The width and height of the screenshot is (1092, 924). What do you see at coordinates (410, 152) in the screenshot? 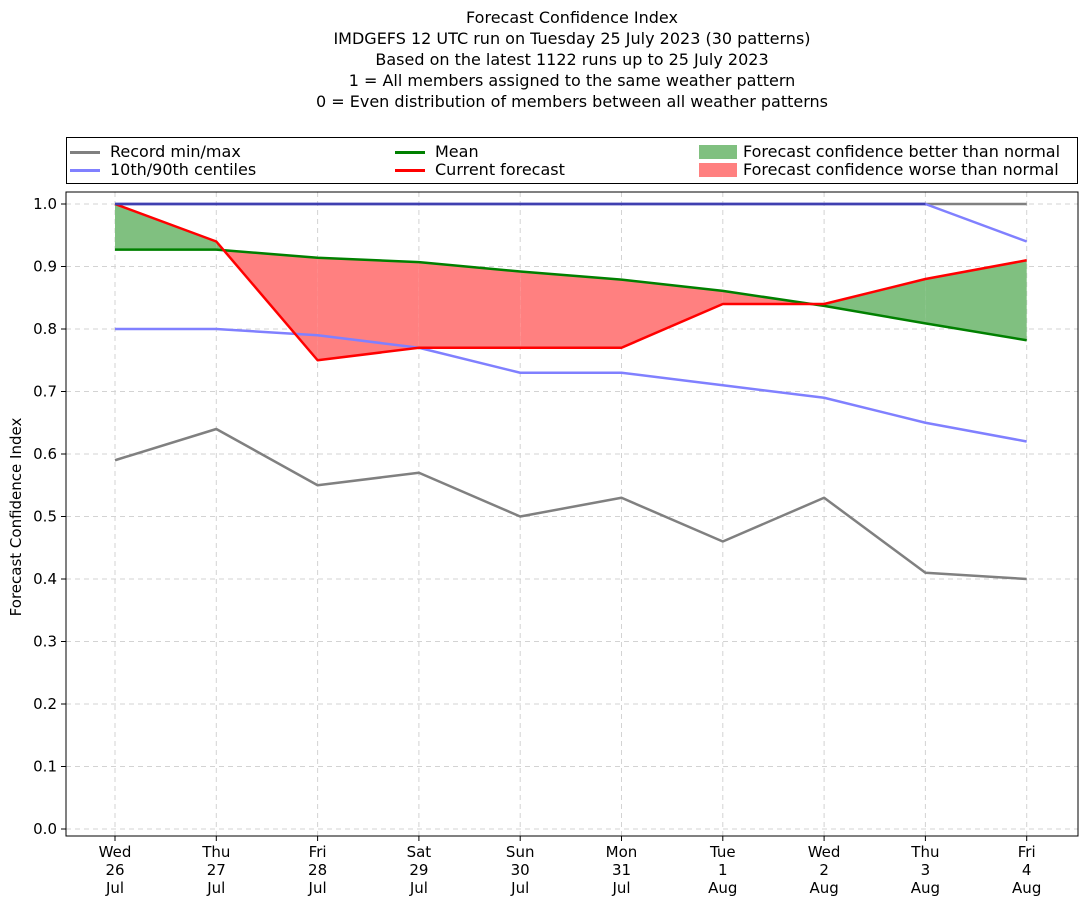
I see `legend-swatch-mean` at bounding box center [410, 152].